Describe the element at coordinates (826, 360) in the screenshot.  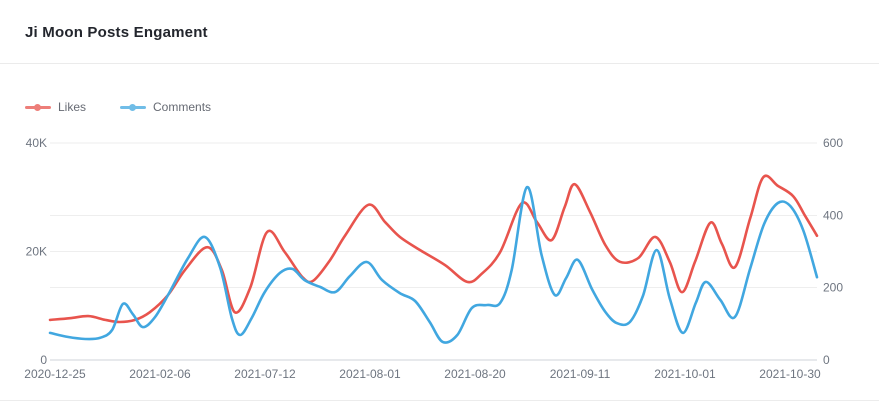
I see `right-axis-tick-label: 0` at that location.